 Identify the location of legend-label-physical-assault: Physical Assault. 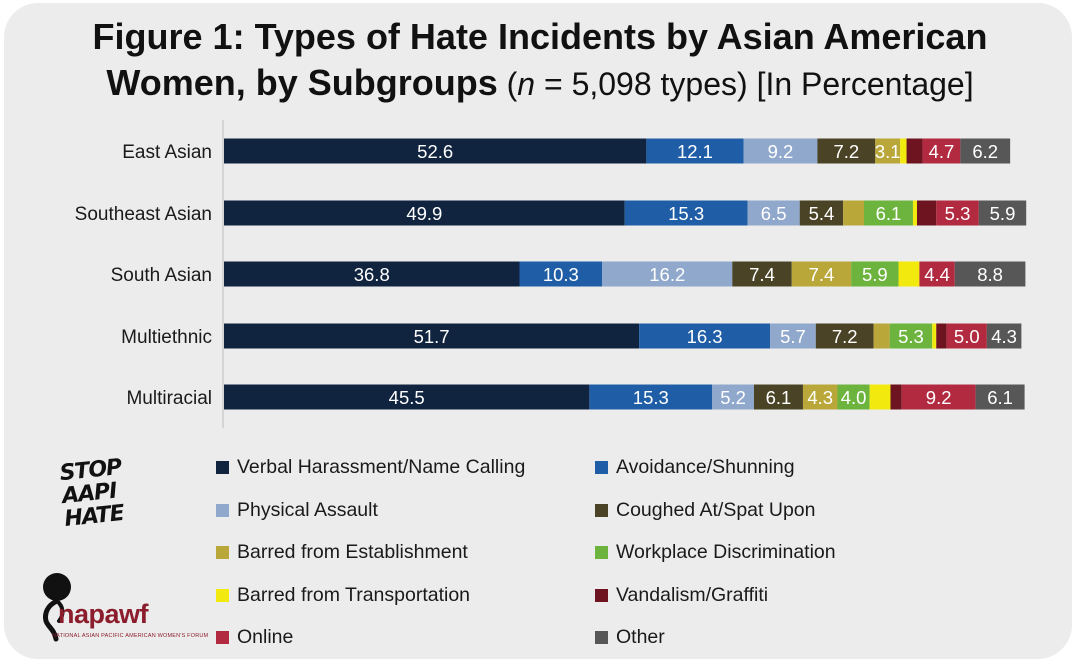
(307, 509).